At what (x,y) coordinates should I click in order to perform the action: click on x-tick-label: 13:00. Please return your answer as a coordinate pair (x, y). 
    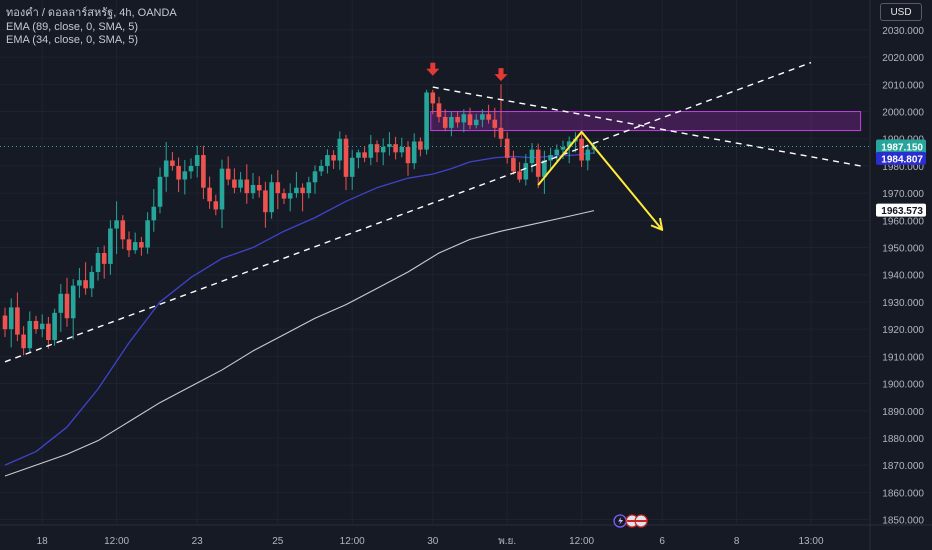
    Looking at the image, I should click on (810, 541).